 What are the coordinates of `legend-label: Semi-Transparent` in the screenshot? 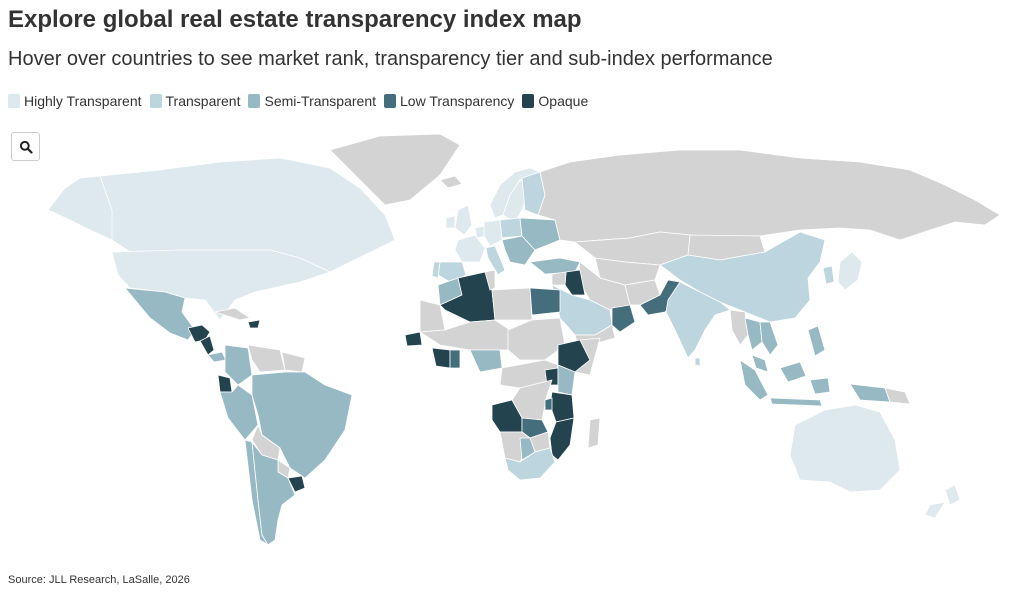 It's located at (320, 101).